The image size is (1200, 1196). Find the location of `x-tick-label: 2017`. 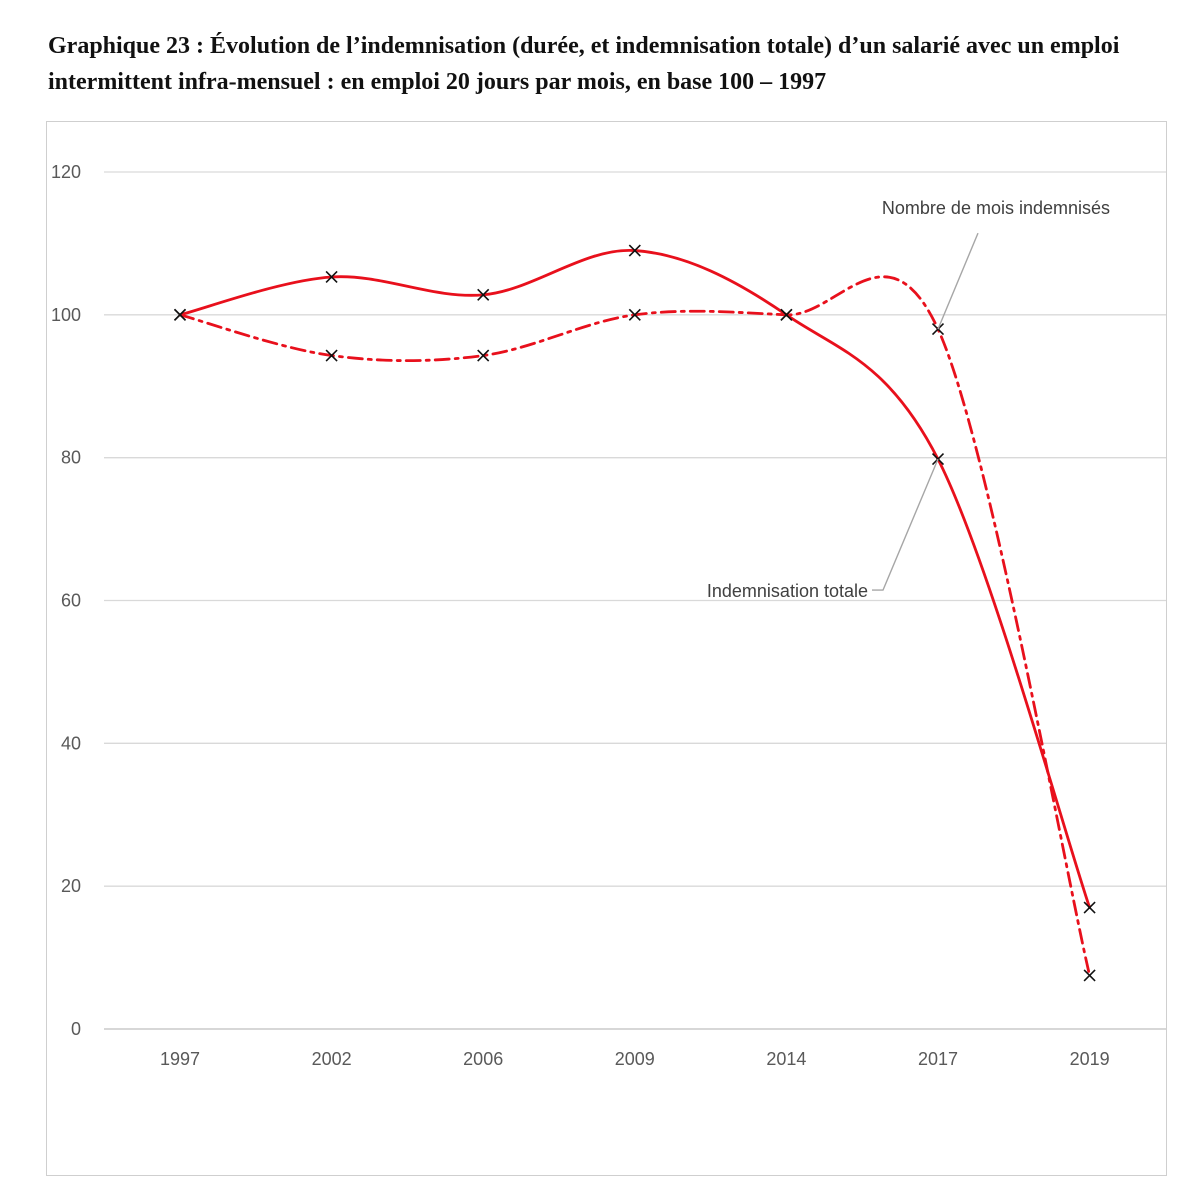

x-tick-label: 2017 is located at coordinates (938, 1059).